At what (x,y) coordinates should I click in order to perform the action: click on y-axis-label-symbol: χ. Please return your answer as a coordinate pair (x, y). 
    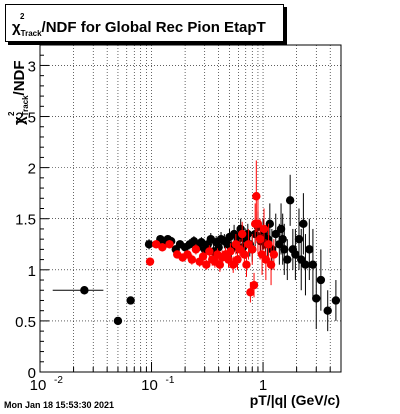
    Looking at the image, I should click on (19, 120).